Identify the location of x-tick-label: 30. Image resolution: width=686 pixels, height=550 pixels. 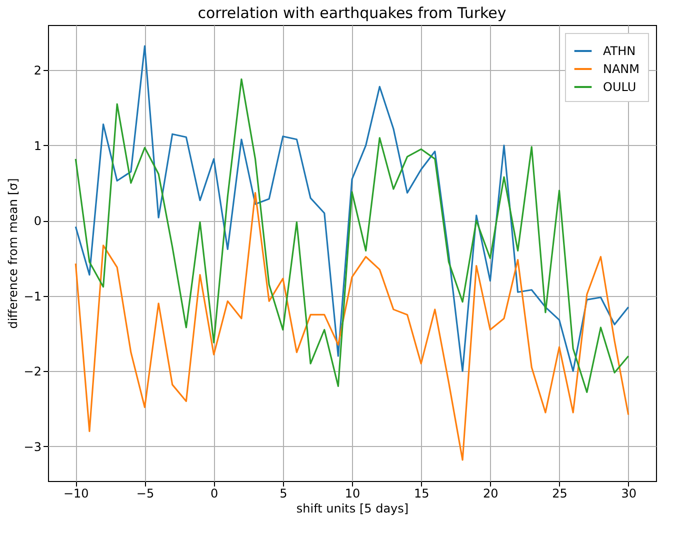
(629, 493).